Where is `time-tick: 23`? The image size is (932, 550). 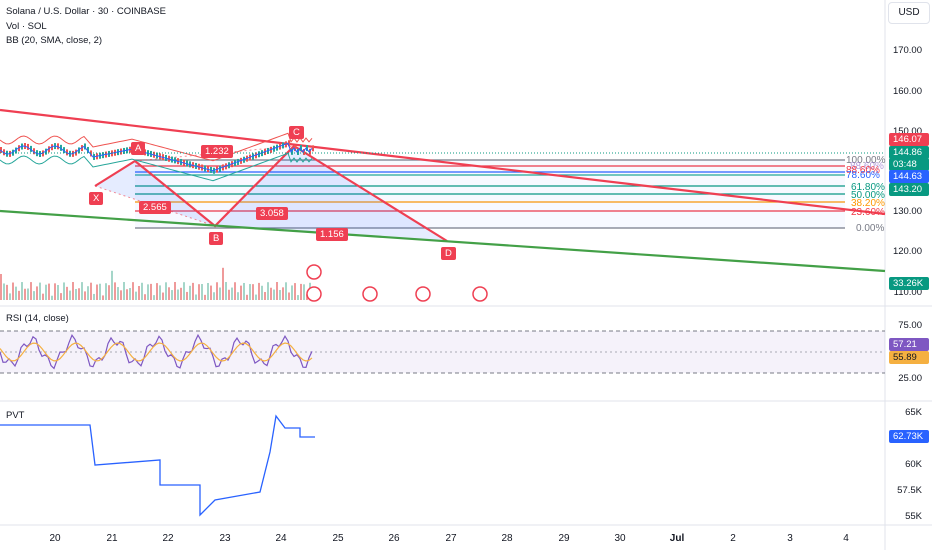
time-tick: 23 is located at coordinates (225, 538).